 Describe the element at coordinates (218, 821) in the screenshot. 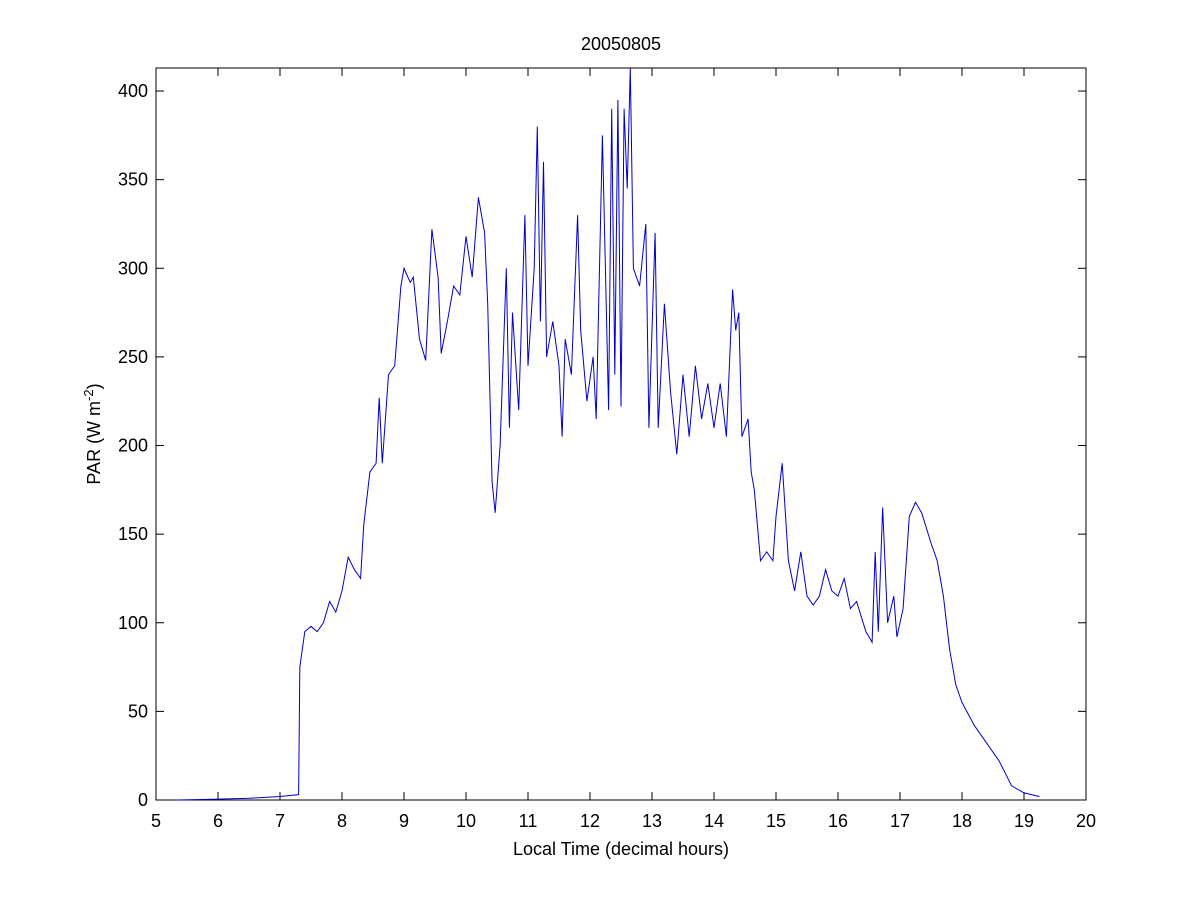

I see `x-tick-label: 6` at that location.